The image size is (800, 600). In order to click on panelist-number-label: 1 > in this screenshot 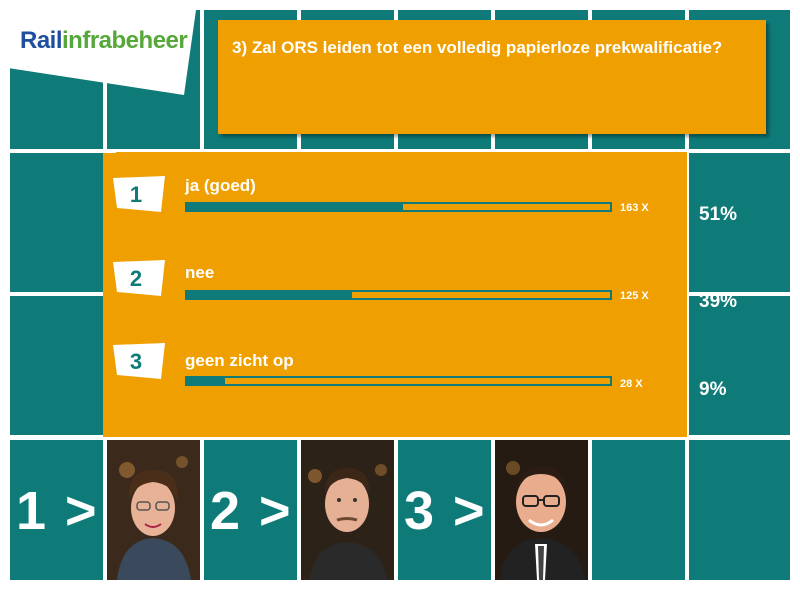, I will do `click(57, 511)`.